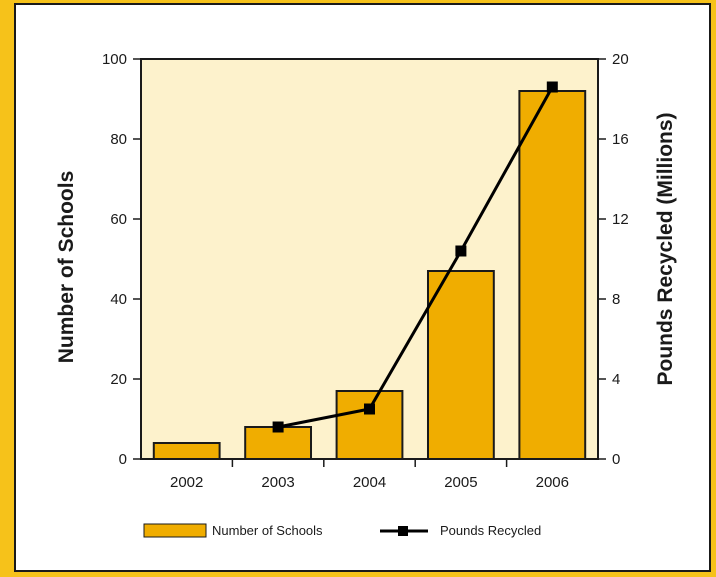  Describe the element at coordinates (460, 482) in the screenshot. I see `x-tick-label-2005: 2005` at that location.